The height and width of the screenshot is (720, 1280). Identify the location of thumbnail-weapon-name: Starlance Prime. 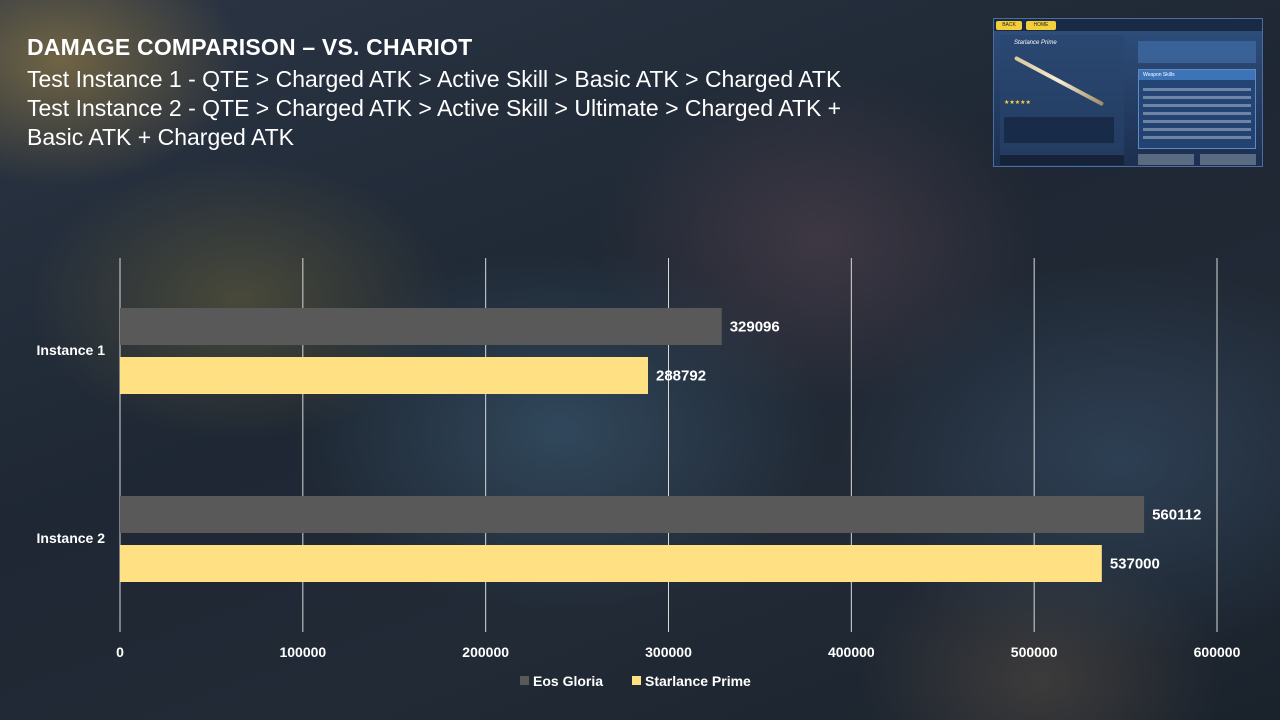
(1035, 43).